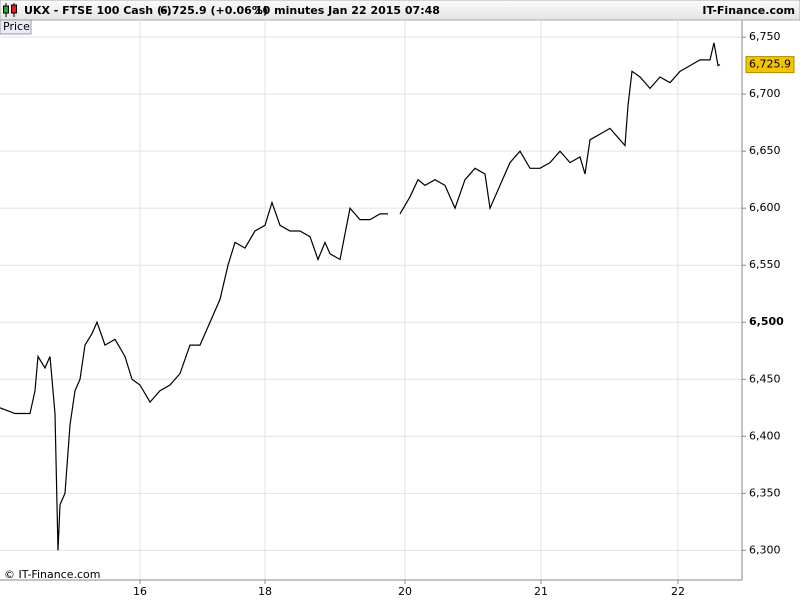 Image resolution: width=800 pixels, height=604 pixels. I want to click on x-tick-label: 21, so click(541, 591).